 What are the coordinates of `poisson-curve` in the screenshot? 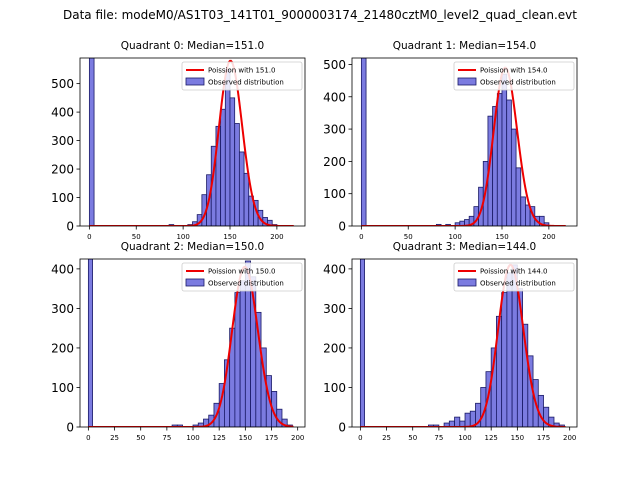 It's located at (463, 146).